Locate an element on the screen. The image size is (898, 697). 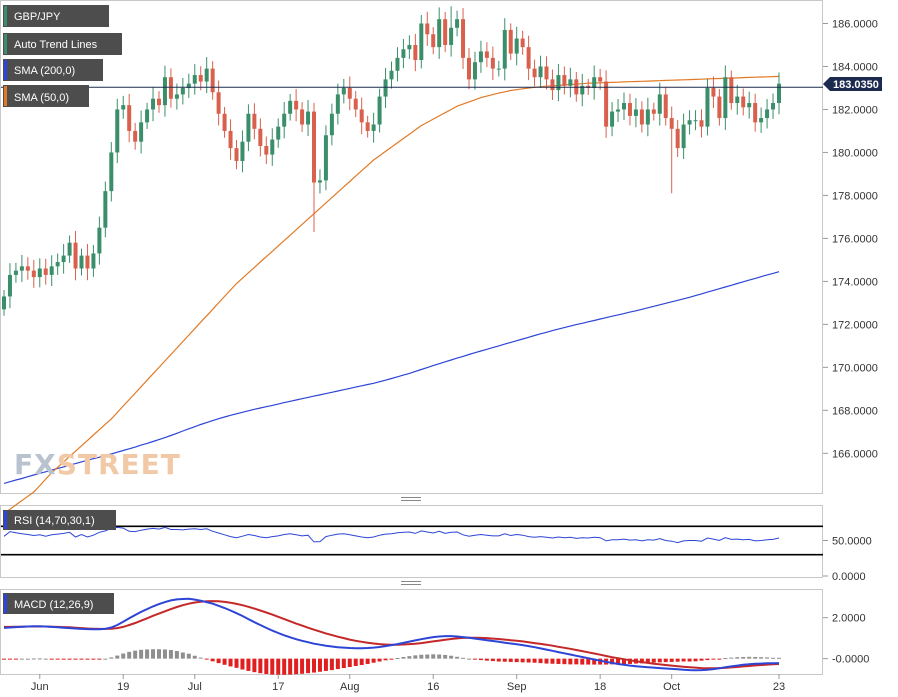
x-tick-label: Sep is located at coordinates (517, 687).